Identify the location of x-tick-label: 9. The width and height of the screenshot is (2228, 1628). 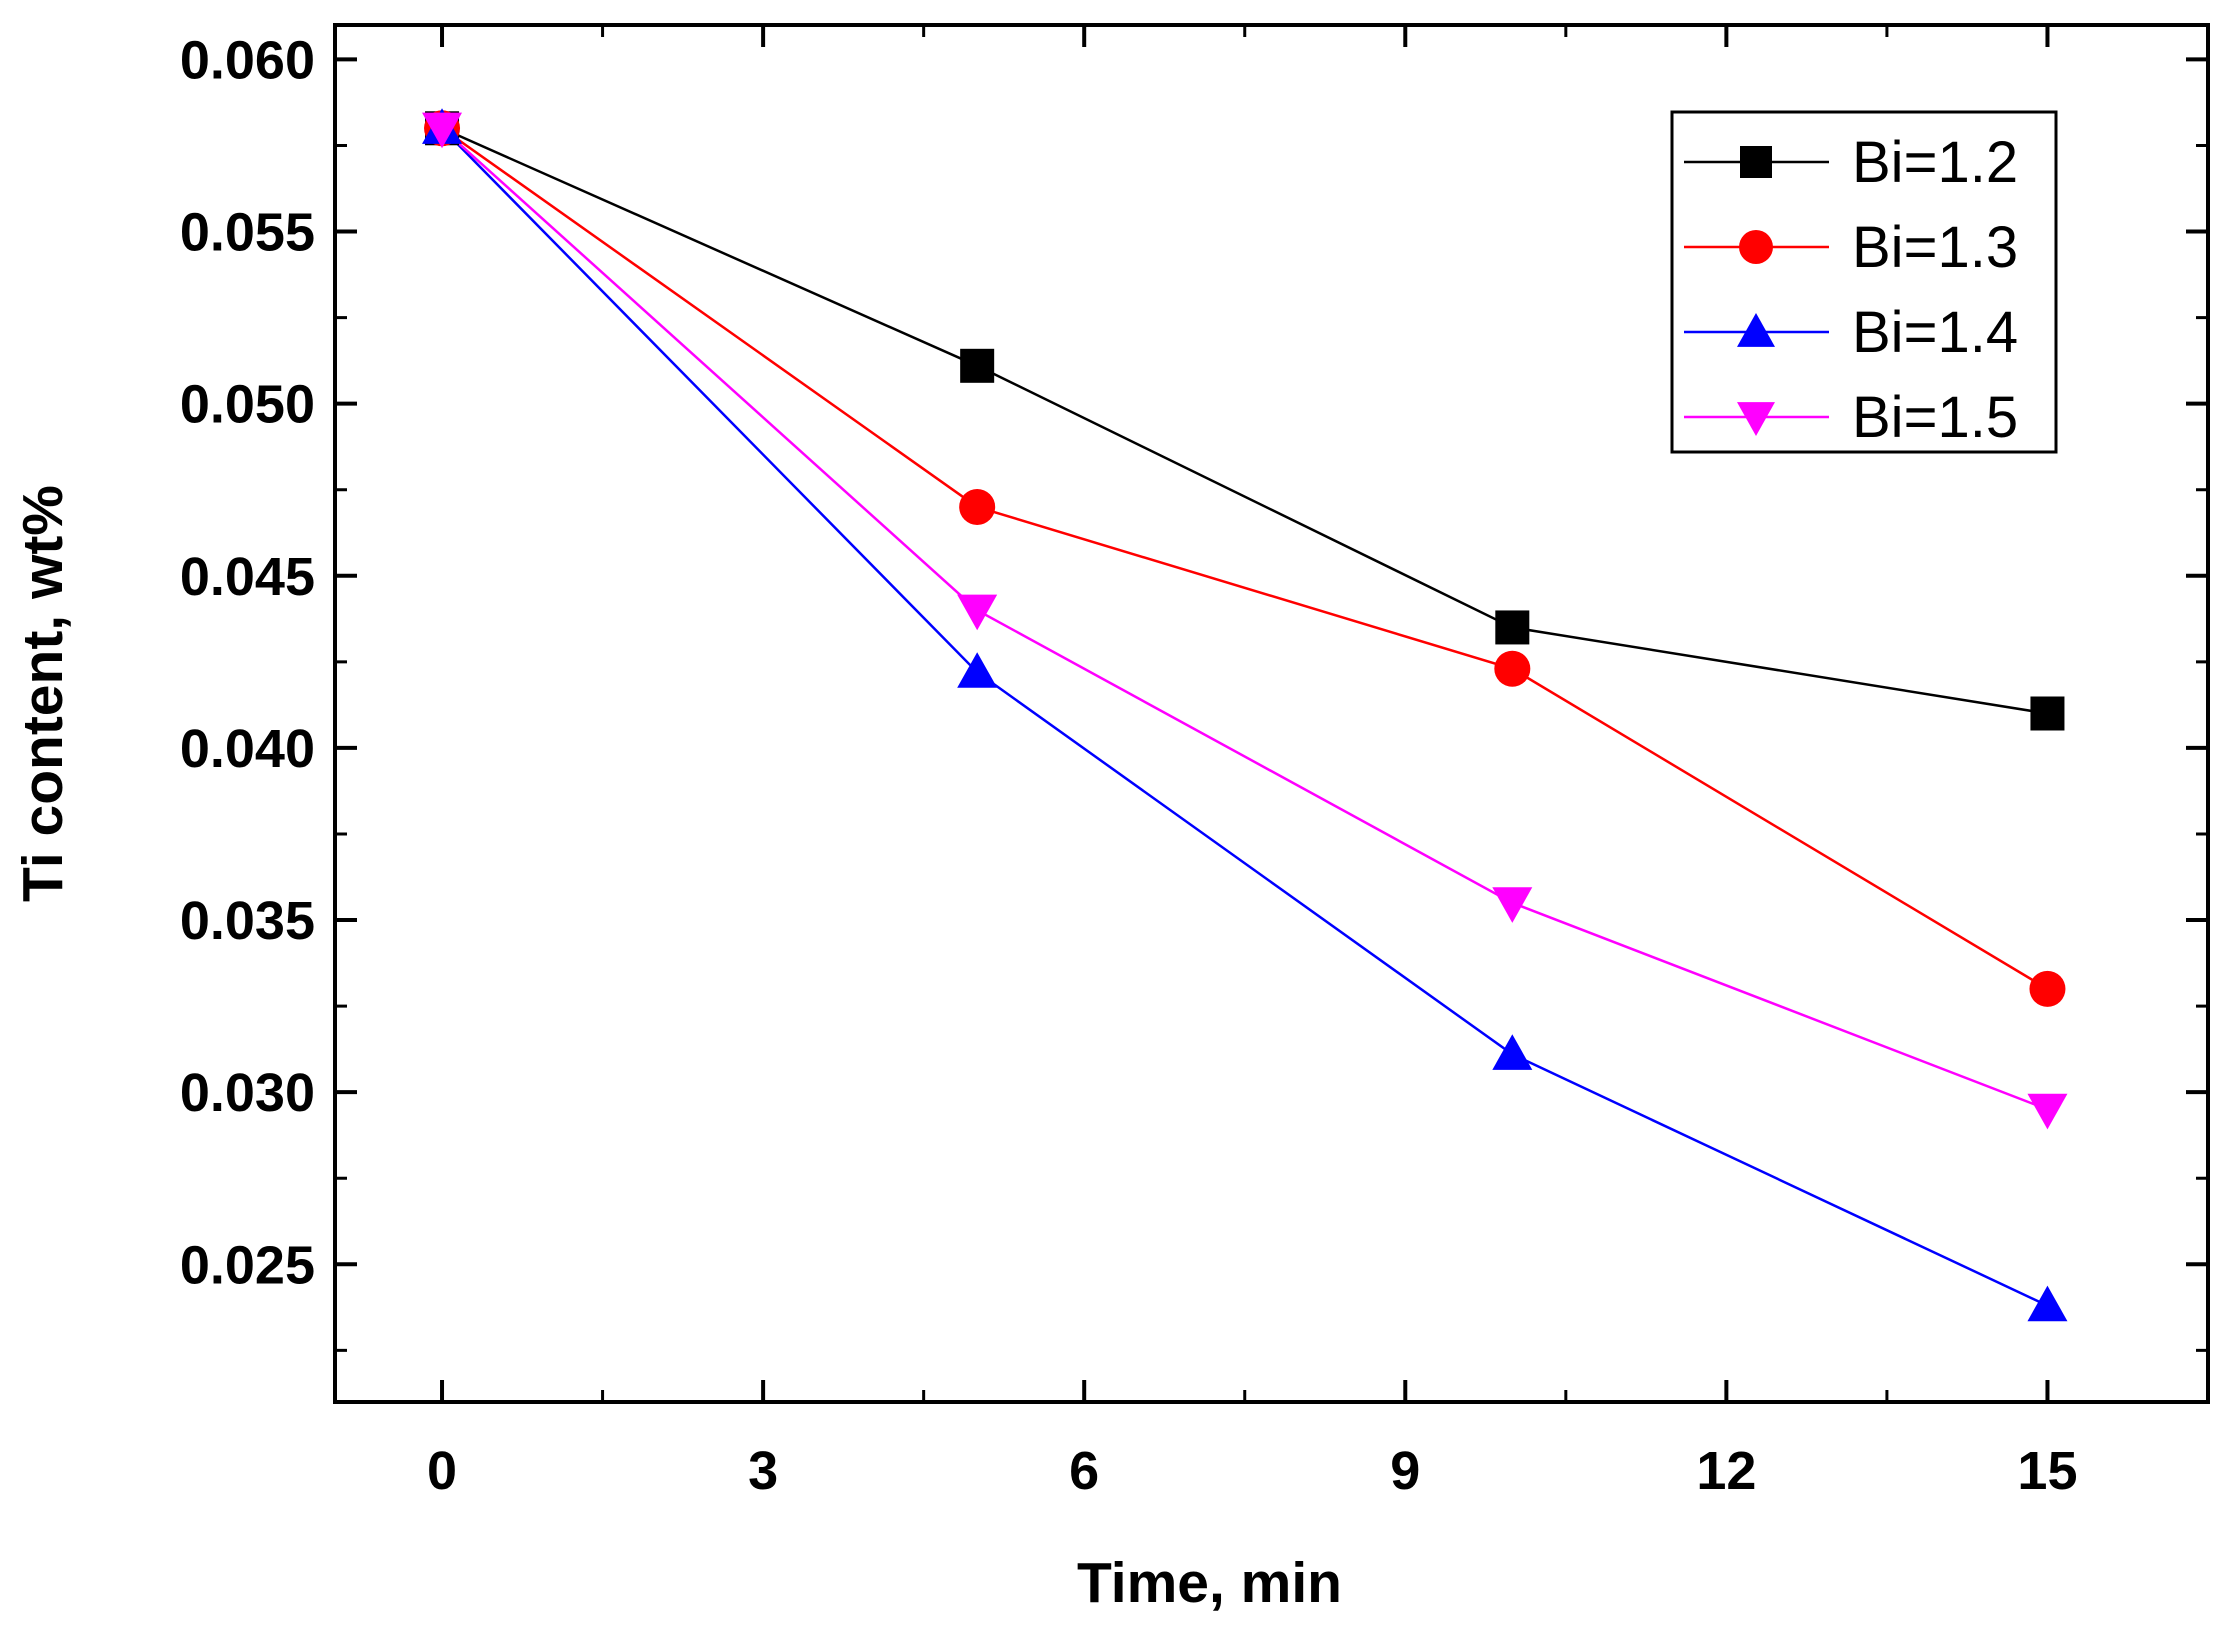
(1405, 1471).